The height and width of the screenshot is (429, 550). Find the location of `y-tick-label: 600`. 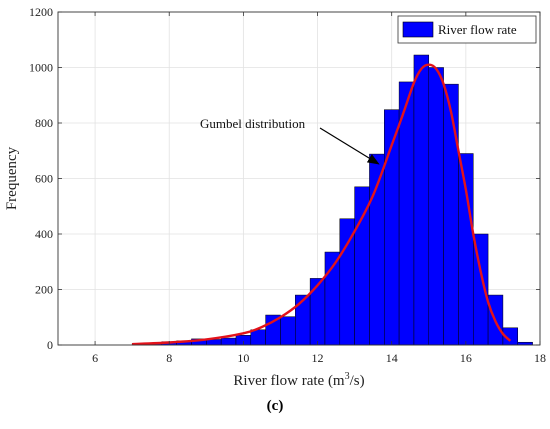

y-tick-label: 600 is located at coordinates (44, 179).